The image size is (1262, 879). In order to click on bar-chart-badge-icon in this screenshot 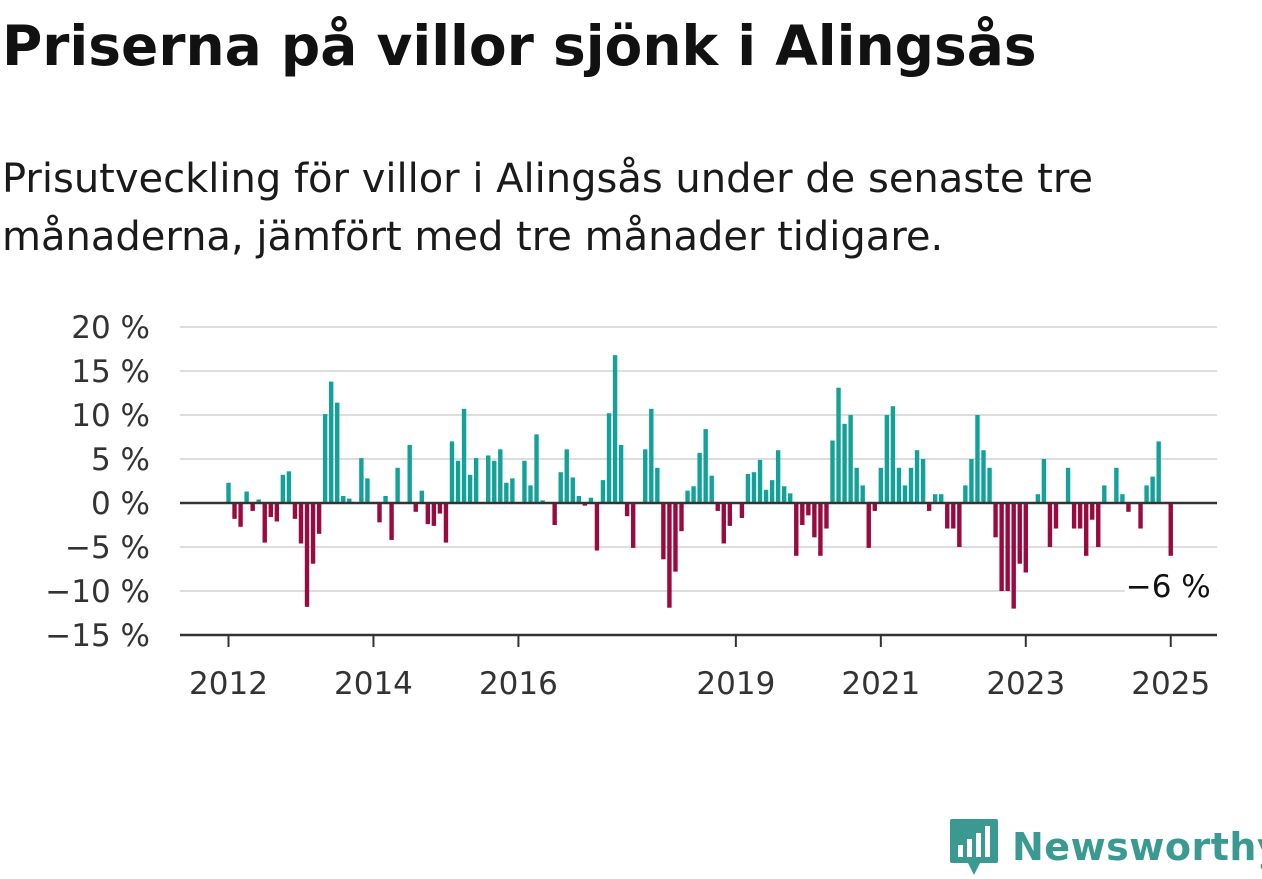, I will do `click(974, 847)`.